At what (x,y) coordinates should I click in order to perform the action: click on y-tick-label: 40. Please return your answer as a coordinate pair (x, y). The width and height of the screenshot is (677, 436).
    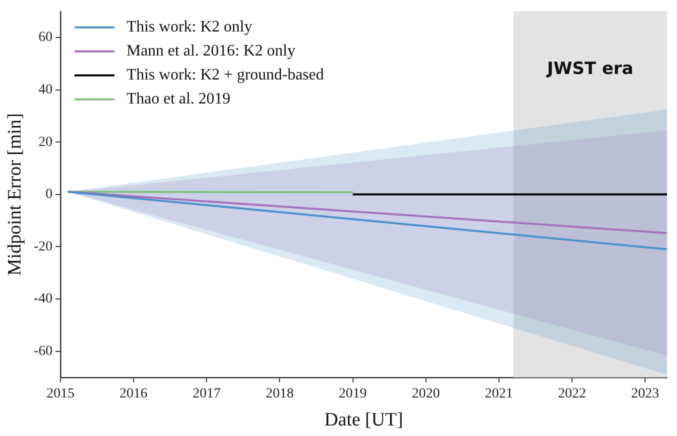
    Looking at the image, I should click on (45, 90).